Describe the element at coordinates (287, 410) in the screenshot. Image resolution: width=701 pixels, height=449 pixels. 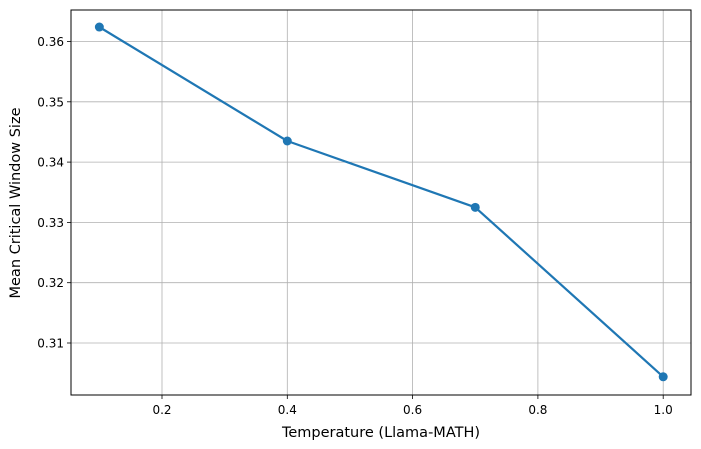
I see `x-tick-label: 0.4` at that location.